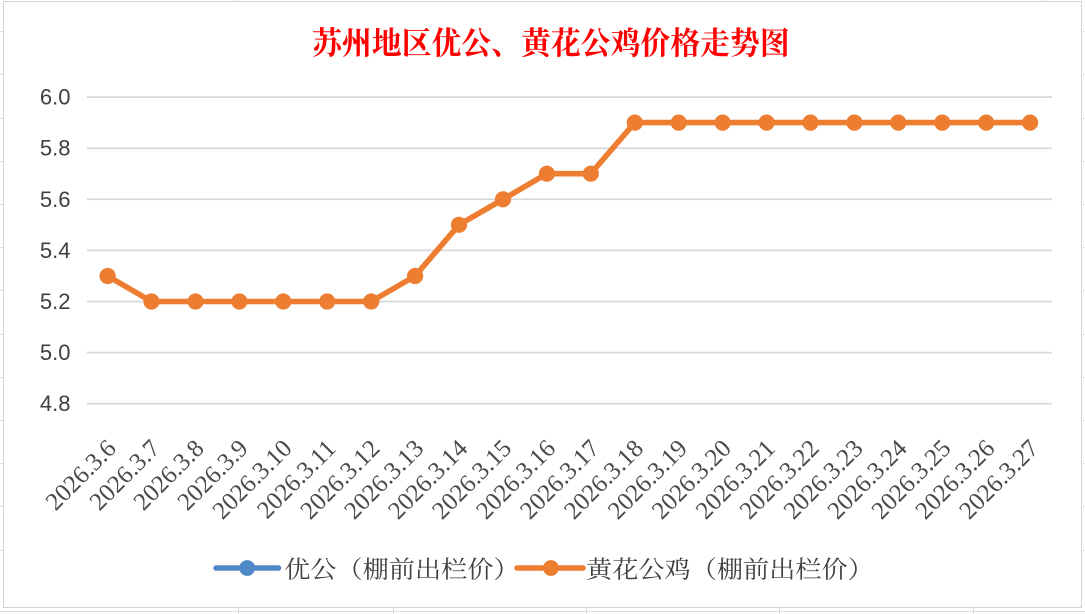 Image resolution: width=1085 pixels, height=614 pixels. Describe the element at coordinates (55, 301) in the screenshot. I see `svg-text: 5.2` at that location.